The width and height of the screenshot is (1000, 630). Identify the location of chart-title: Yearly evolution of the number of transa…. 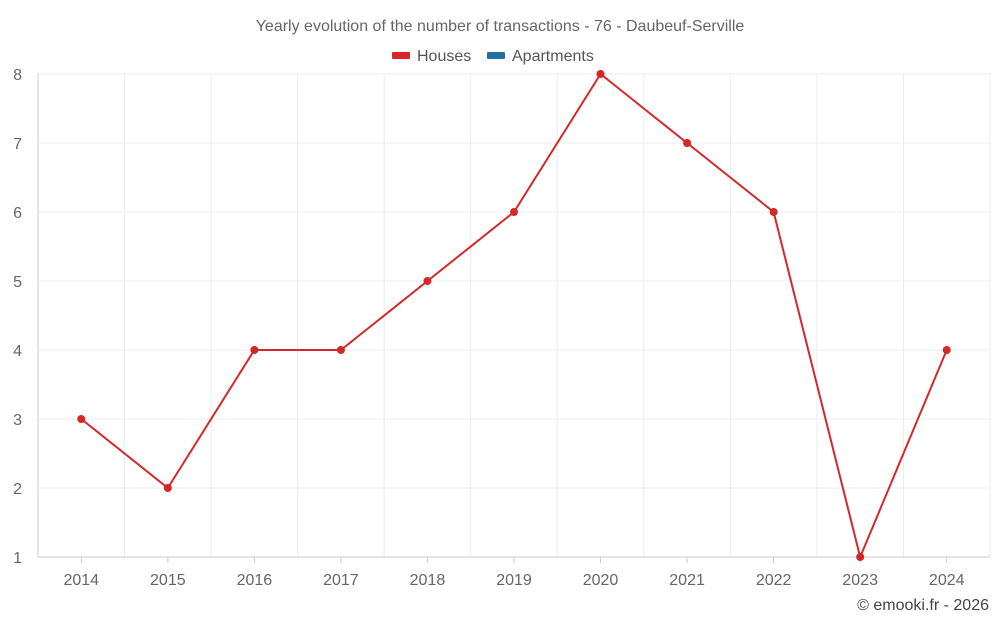
(500, 26).